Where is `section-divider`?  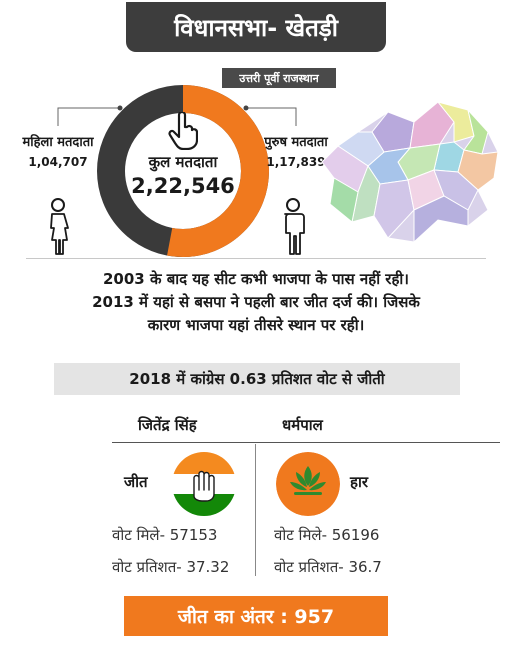 section-divider is located at coordinates (256, 258).